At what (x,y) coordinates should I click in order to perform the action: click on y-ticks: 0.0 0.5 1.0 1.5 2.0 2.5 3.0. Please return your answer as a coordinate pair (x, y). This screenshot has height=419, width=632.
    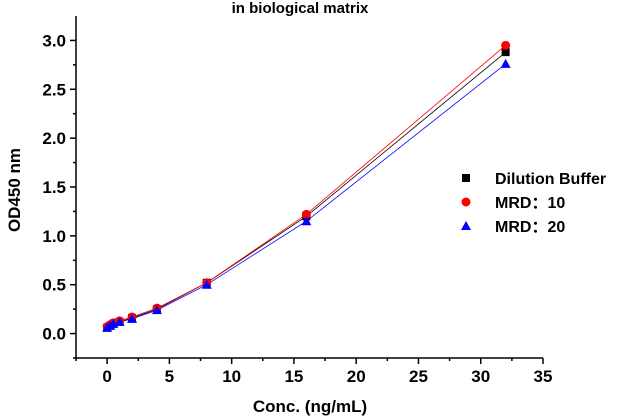
    Looking at the image, I should click on (59, 195).